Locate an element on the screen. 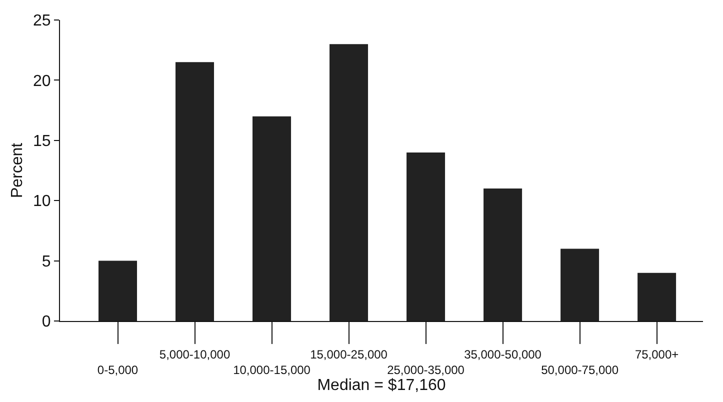 This screenshot has height=402, width=723. y-tick-label: 0 is located at coordinates (46, 322).